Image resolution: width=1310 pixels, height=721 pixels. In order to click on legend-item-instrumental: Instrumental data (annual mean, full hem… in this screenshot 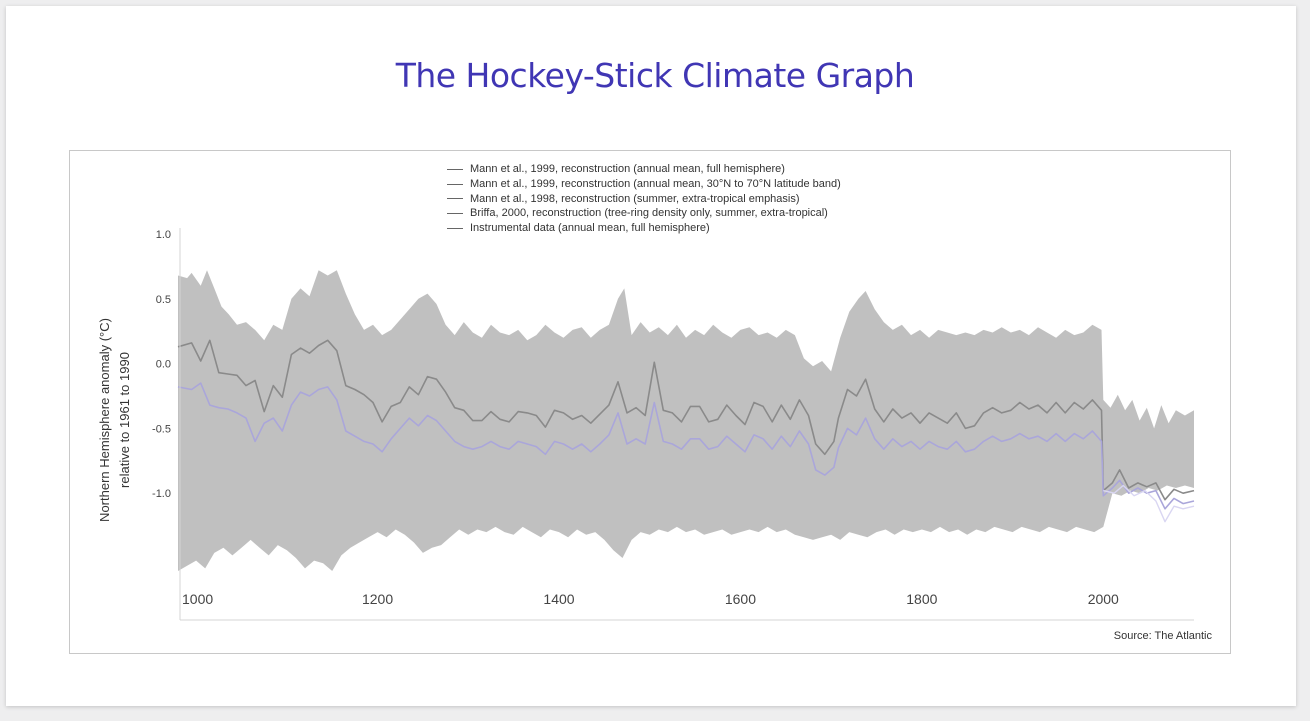, I will do `click(644, 228)`.